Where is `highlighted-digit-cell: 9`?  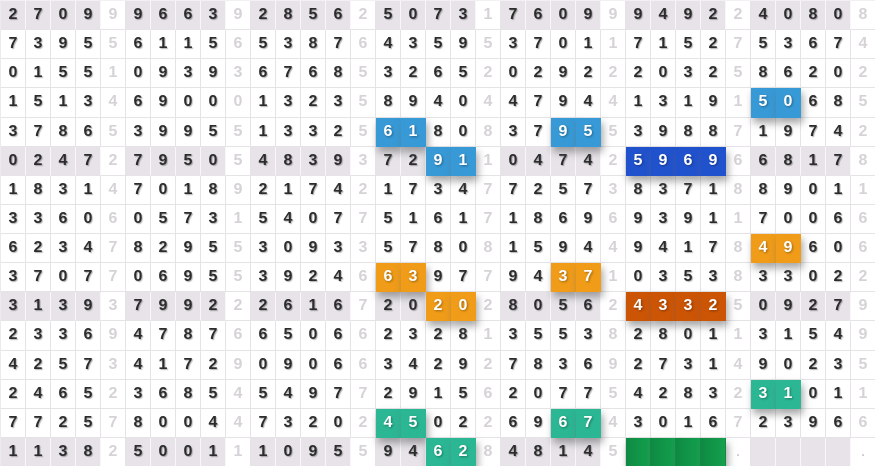
highlighted-digit-cell: 9 is located at coordinates (663, 161).